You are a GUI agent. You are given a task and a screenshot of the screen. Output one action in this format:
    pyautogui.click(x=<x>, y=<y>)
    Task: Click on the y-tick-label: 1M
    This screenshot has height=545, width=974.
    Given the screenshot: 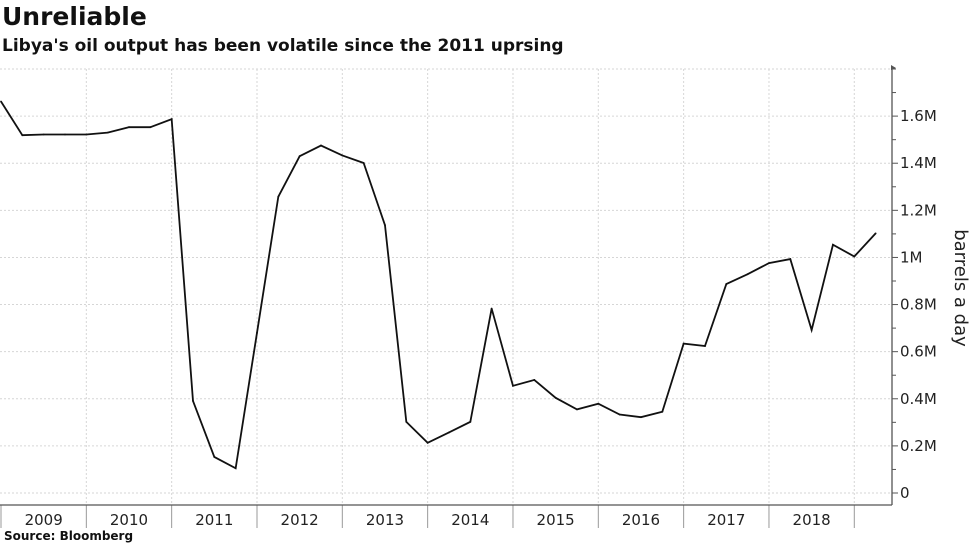 What is the action you would take?
    pyautogui.click(x=911, y=257)
    